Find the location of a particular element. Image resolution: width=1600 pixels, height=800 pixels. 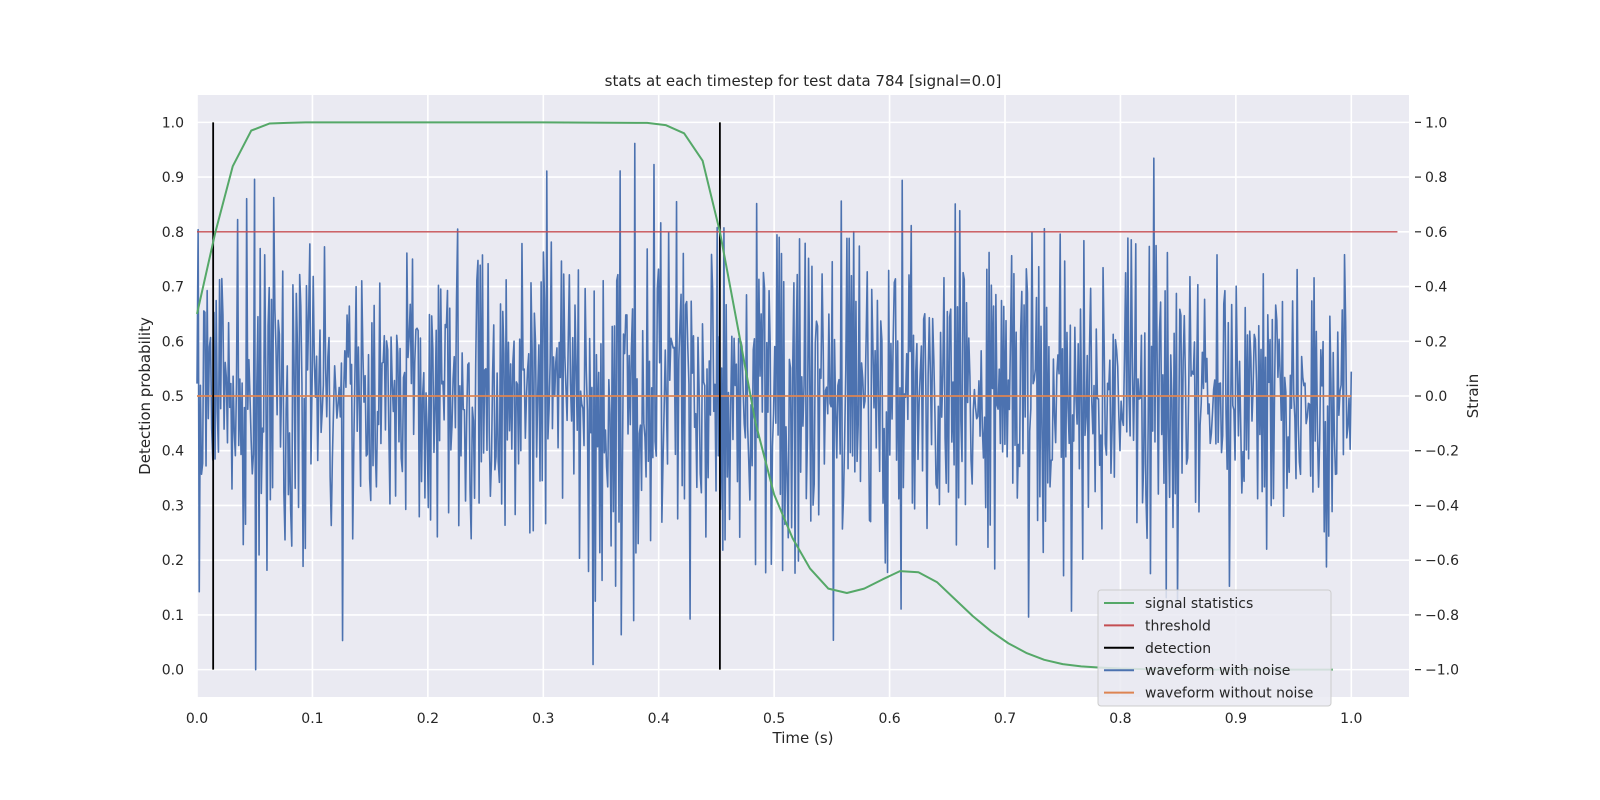

y-left-tick-label: 0.7 is located at coordinates (173, 288).